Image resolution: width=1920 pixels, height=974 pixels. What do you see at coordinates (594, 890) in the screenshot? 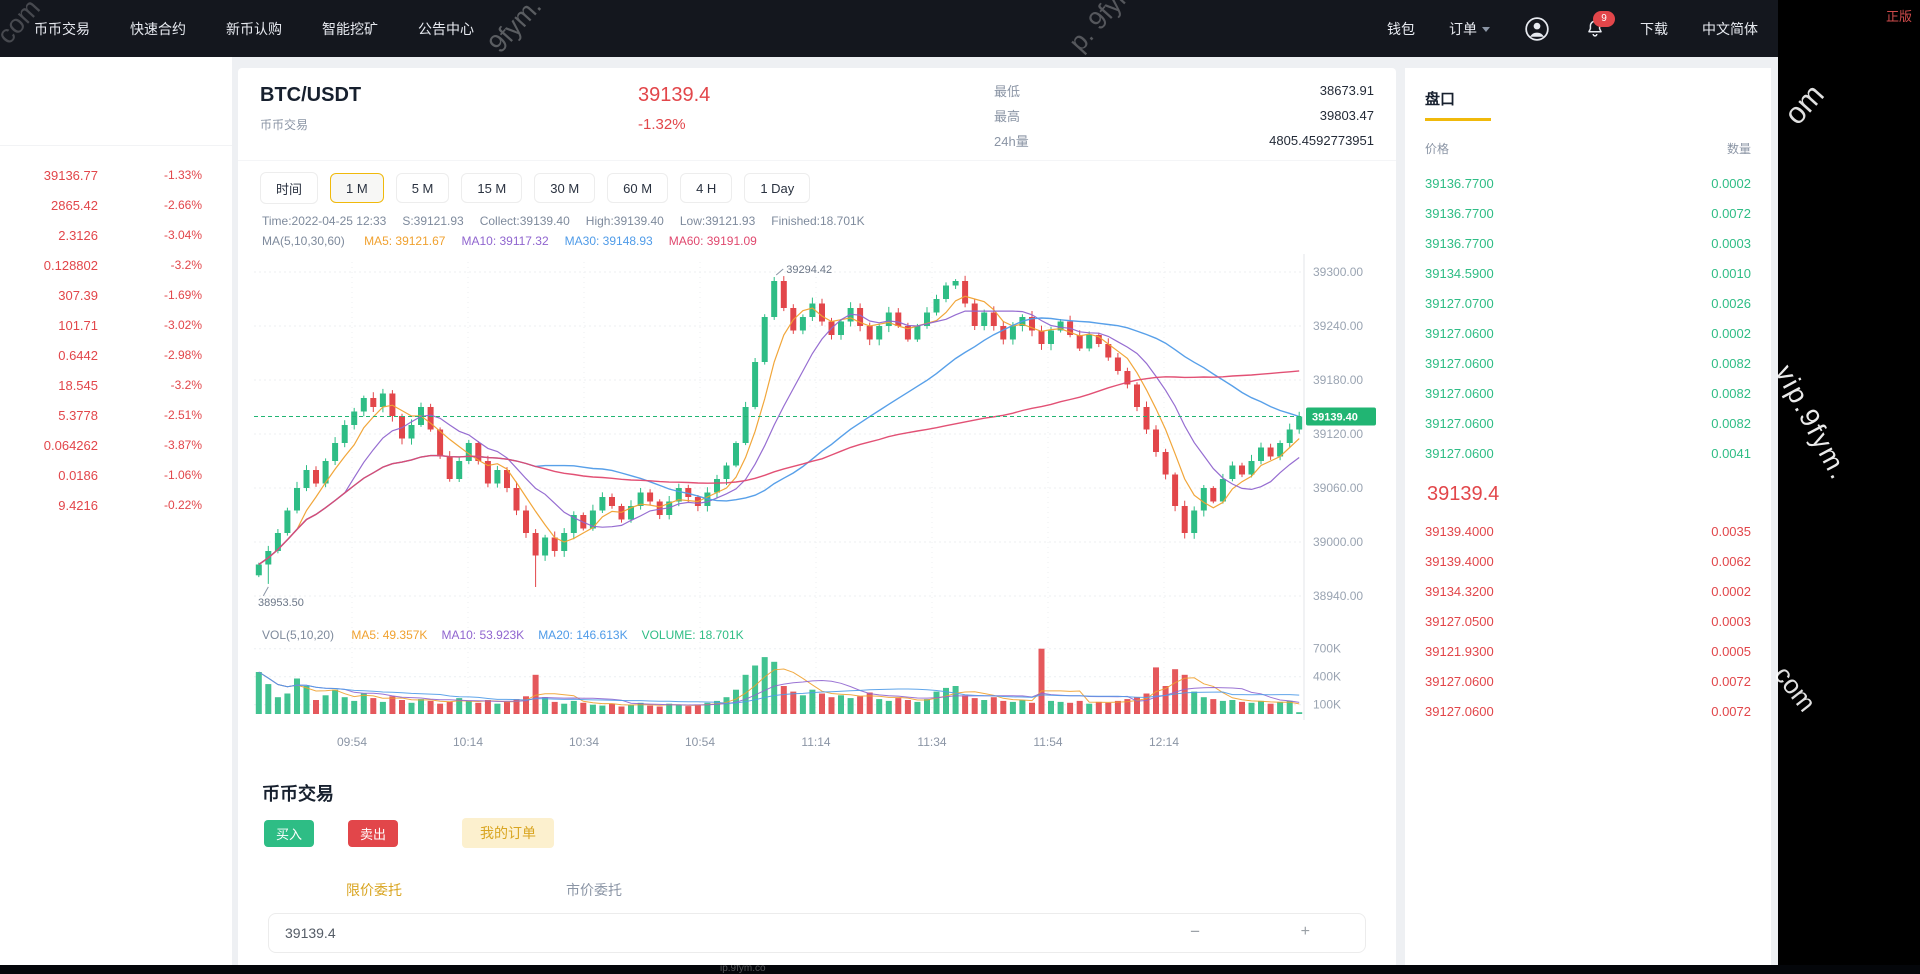
I see `tab-market-order: 市价委托` at bounding box center [594, 890].